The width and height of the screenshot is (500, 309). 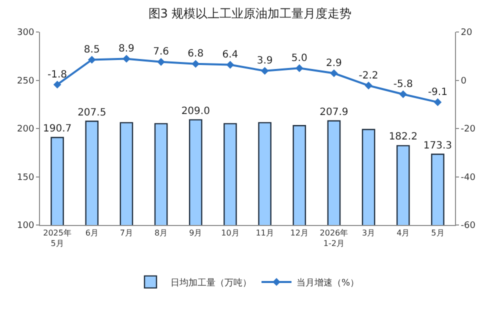 What do you see at coordinates (299, 233) in the screenshot?
I see `x-tick-label: 12月` at bounding box center [299, 233].